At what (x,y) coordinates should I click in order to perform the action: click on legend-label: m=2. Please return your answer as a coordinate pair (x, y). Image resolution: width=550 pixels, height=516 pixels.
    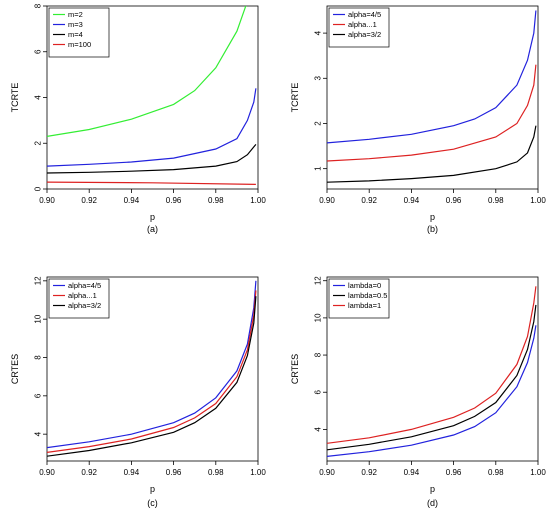
    Looking at the image, I should click on (75, 14).